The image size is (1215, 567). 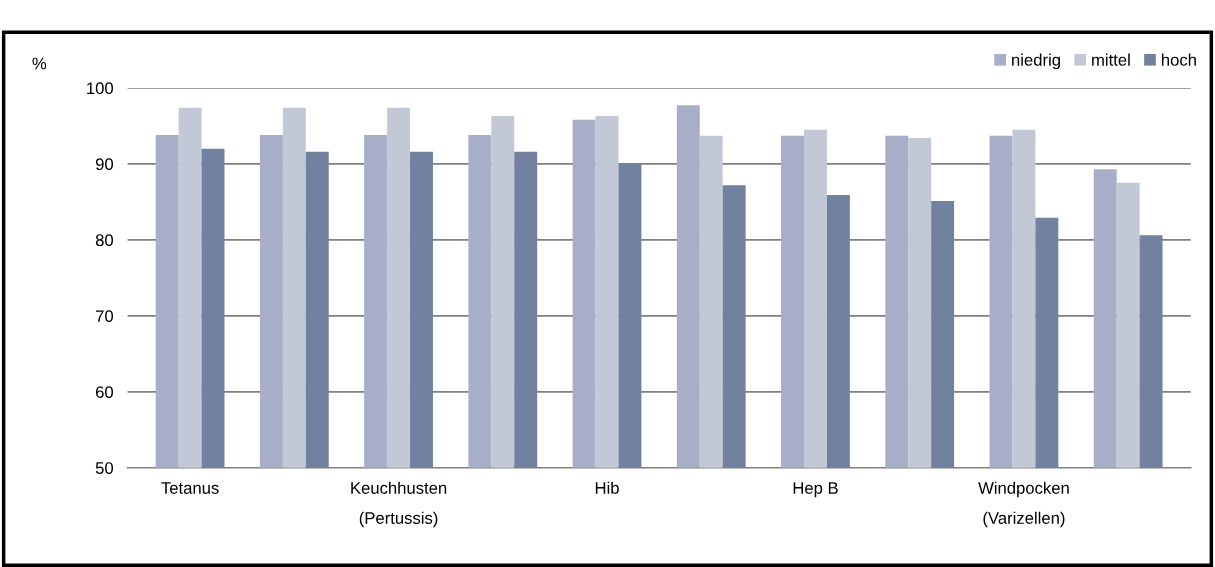 I want to click on y-tick-label: 70, so click(x=105, y=316).